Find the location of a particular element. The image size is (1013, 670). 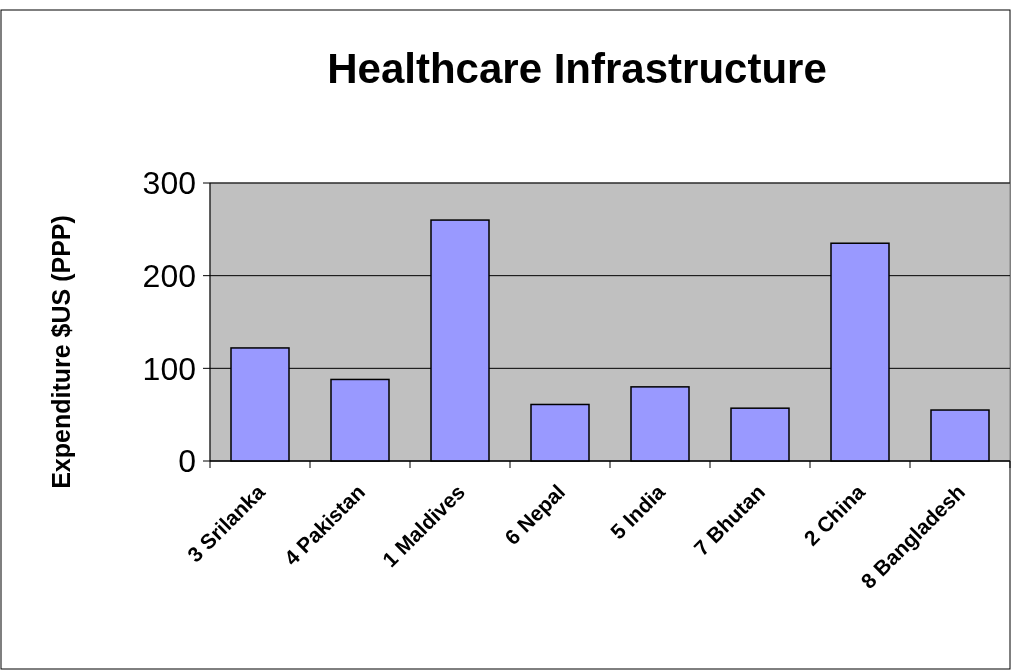

y-tick-label: 200 is located at coordinates (169, 275).